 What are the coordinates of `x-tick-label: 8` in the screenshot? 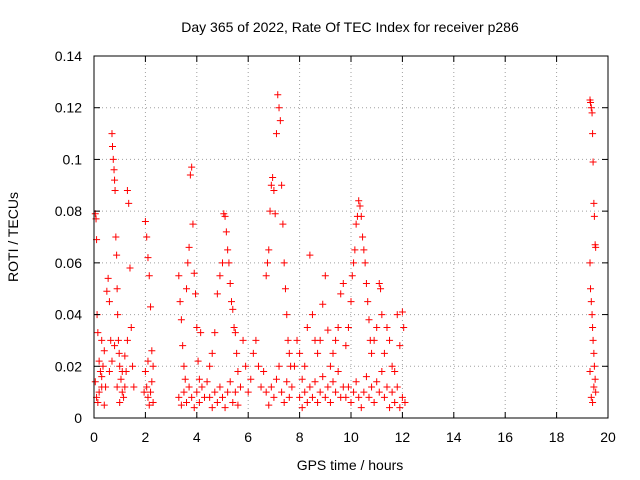 It's located at (300, 437).